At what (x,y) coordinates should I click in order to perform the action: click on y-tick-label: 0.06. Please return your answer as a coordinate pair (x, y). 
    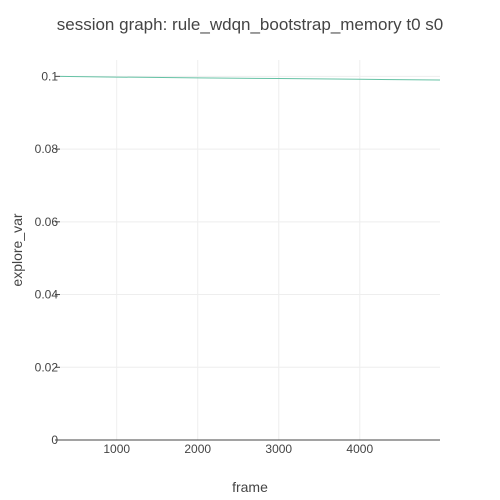
    Looking at the image, I should click on (47, 222).